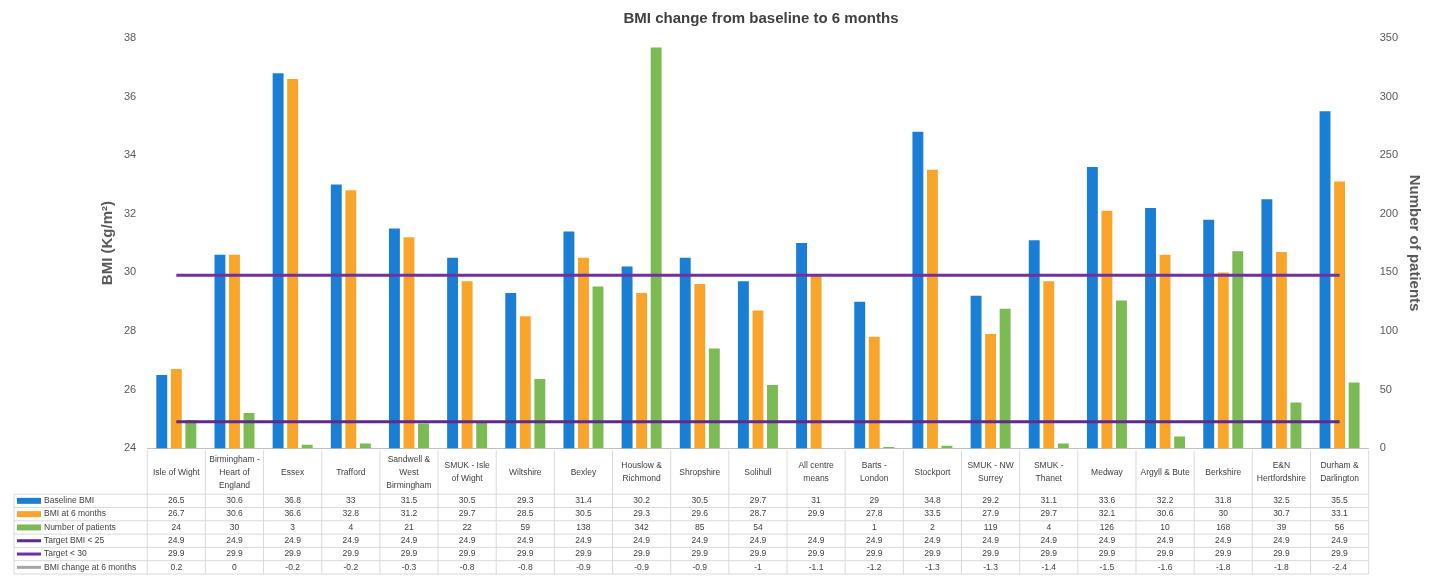  Describe the element at coordinates (409, 500) in the screenshot. I see `data-label: 31.5` at that location.